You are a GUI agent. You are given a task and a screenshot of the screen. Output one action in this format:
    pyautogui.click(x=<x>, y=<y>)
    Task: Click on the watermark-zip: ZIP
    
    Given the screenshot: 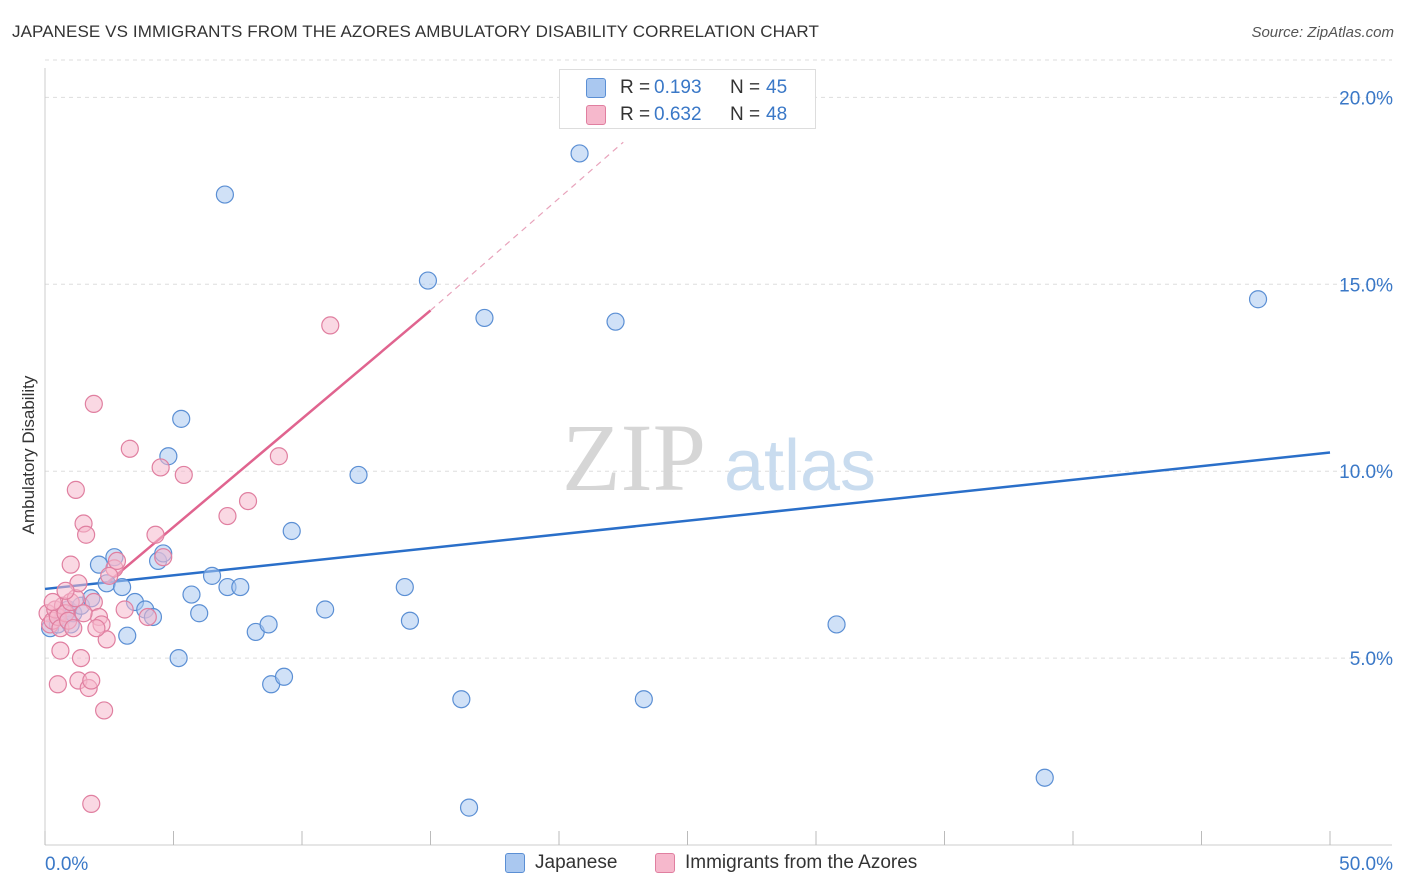 What is the action you would take?
    pyautogui.click(x=634, y=457)
    